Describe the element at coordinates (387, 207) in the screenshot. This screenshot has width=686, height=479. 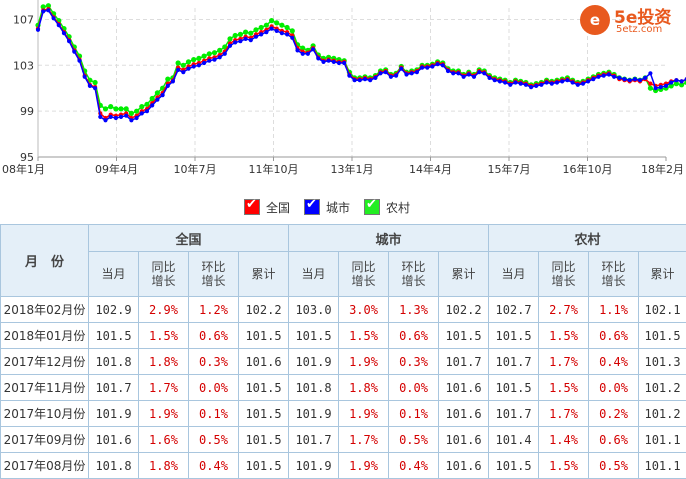
I see `legend-item-rural: 农村` at that location.